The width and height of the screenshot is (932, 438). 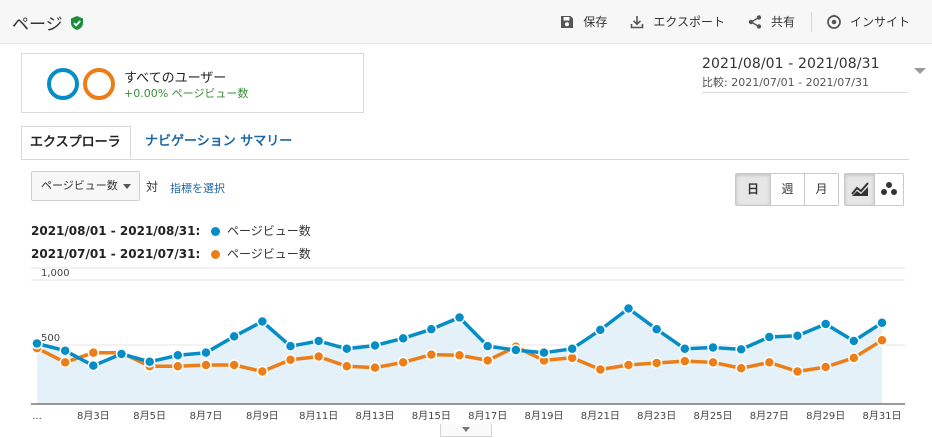 What do you see at coordinates (881, 416) in the screenshot?
I see `x-tick-label: 8月31日` at bounding box center [881, 416].